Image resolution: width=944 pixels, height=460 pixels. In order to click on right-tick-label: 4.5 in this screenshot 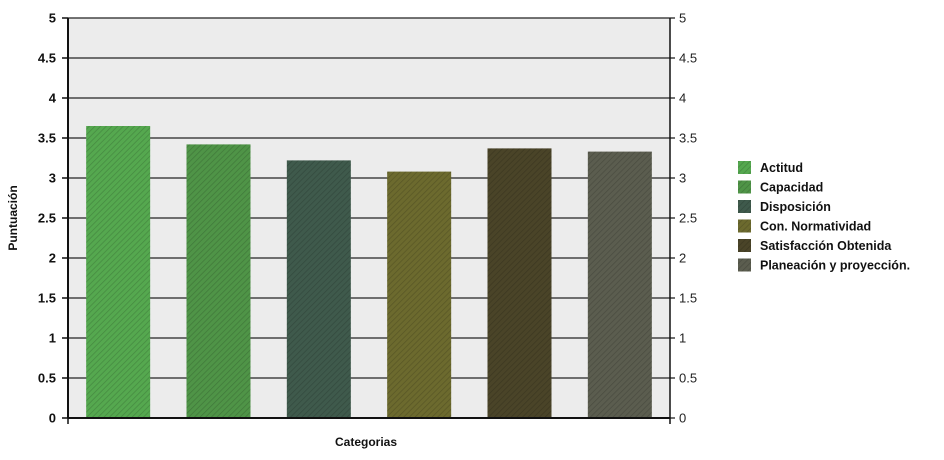, I will do `click(688, 58)`.